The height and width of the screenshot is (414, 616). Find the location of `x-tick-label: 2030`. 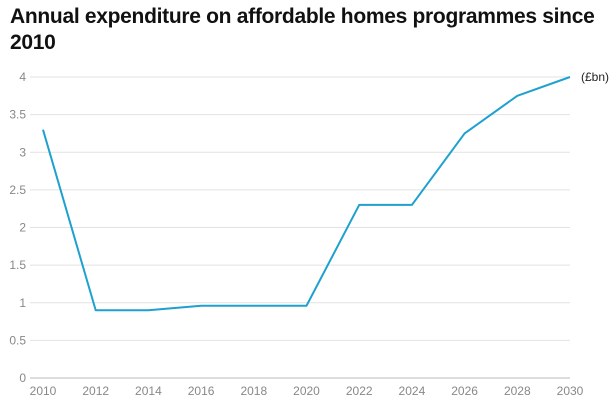

x-tick-label: 2030 is located at coordinates (570, 391).